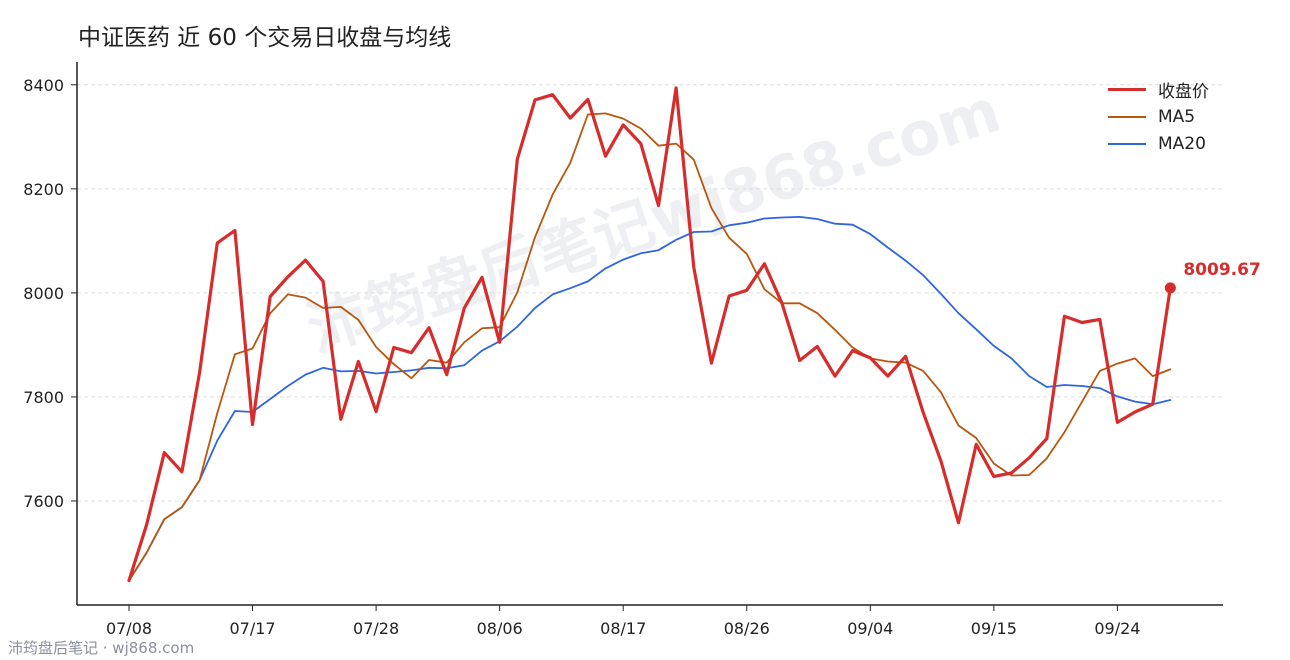  I want to click on legend-swatch-ma5, so click(1127, 116).